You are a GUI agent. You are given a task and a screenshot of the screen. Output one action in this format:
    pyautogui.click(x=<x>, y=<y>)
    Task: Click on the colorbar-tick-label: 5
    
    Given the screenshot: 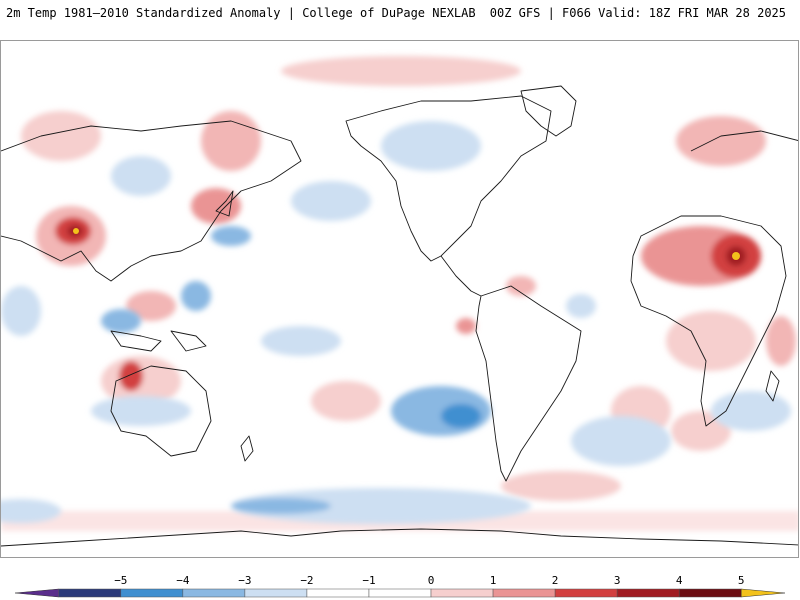 What is the action you would take?
    pyautogui.click(x=741, y=580)
    